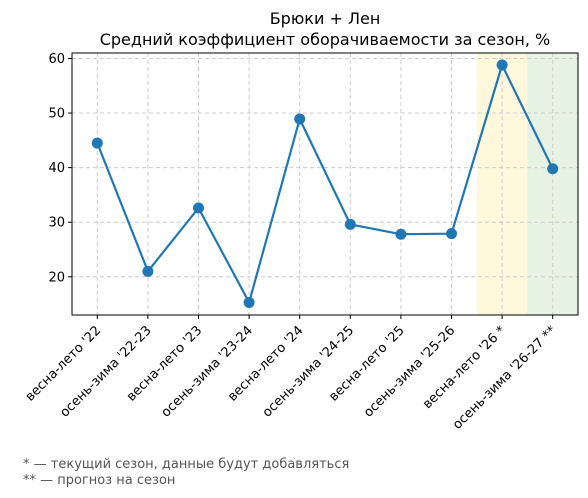 The width and height of the screenshot is (588, 498). Describe the element at coordinates (505, 378) in the screenshot. I see `x-tick-label: осень-зима '26-27 **` at that location.